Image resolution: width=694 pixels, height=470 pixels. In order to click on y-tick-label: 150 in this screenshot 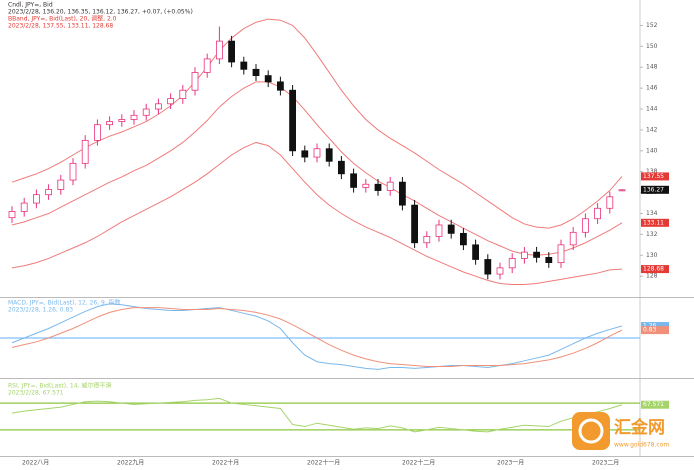, I will do `click(652, 46)`.